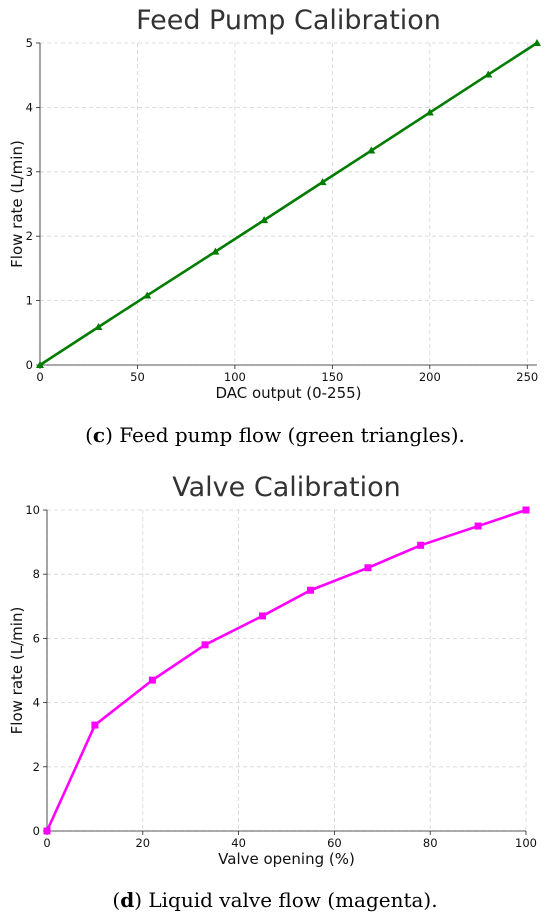 The width and height of the screenshot is (550, 923). What do you see at coordinates (238, 843) in the screenshot?
I see `x-tick-label: 40` at bounding box center [238, 843].